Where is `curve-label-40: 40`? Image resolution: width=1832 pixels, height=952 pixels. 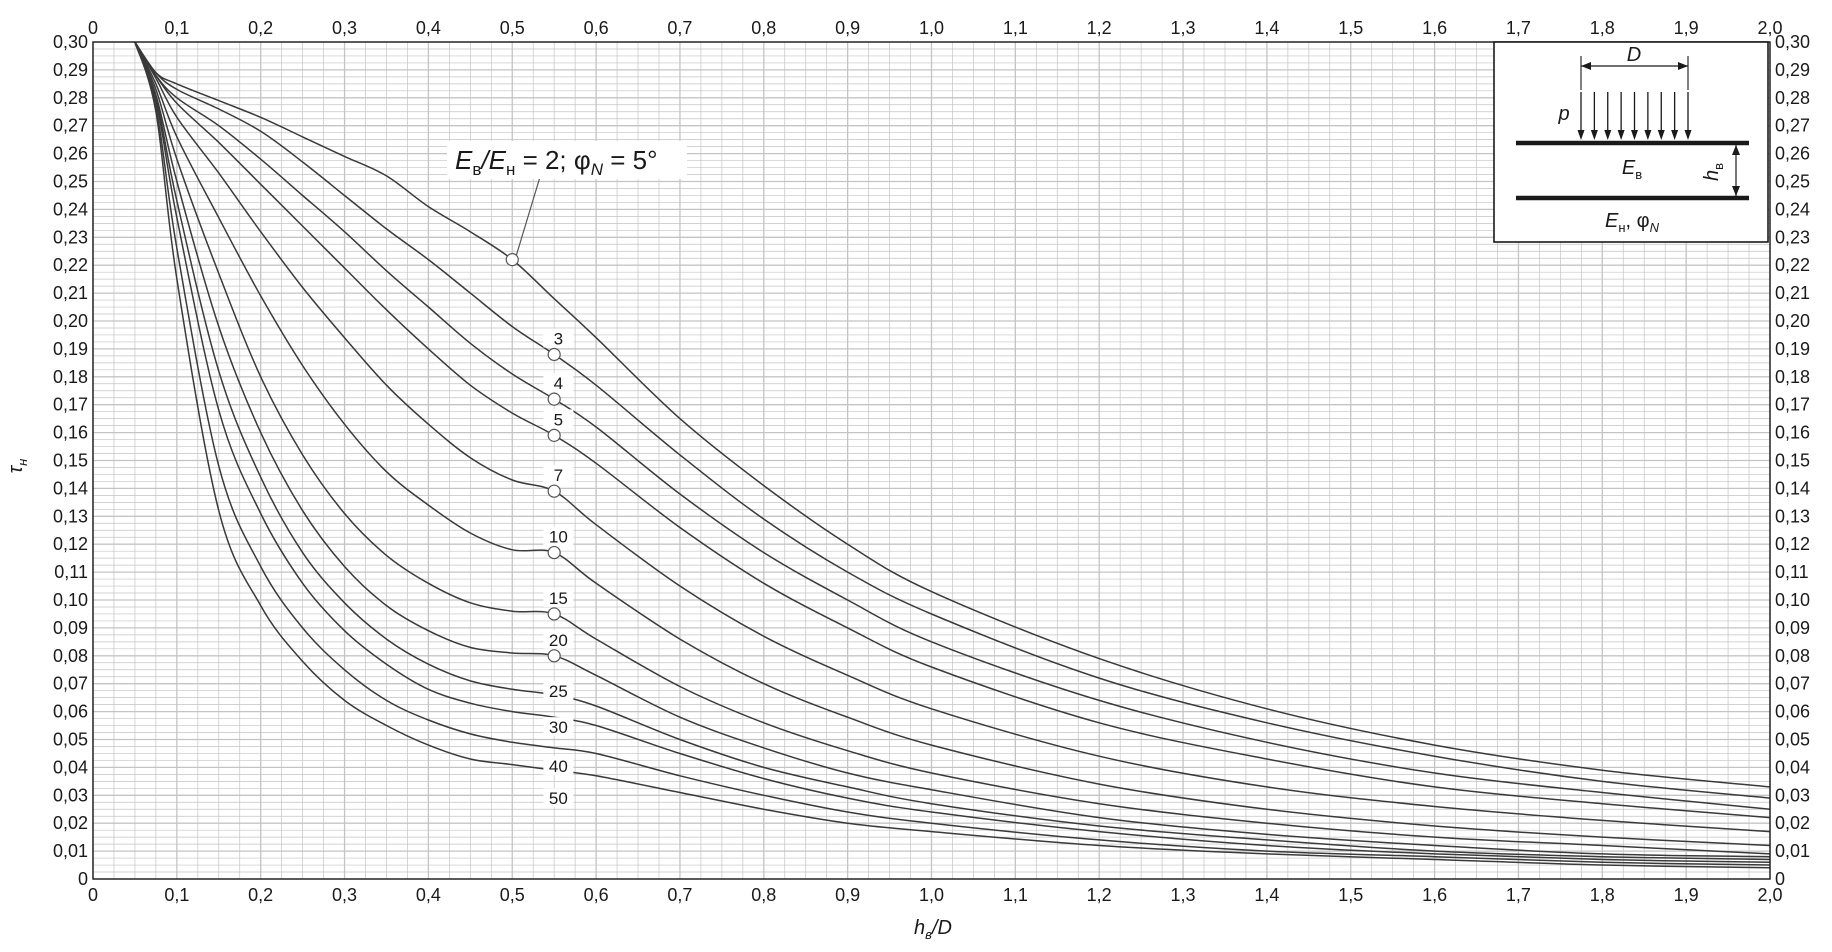 curve-label-40: 40 is located at coordinates (558, 766).